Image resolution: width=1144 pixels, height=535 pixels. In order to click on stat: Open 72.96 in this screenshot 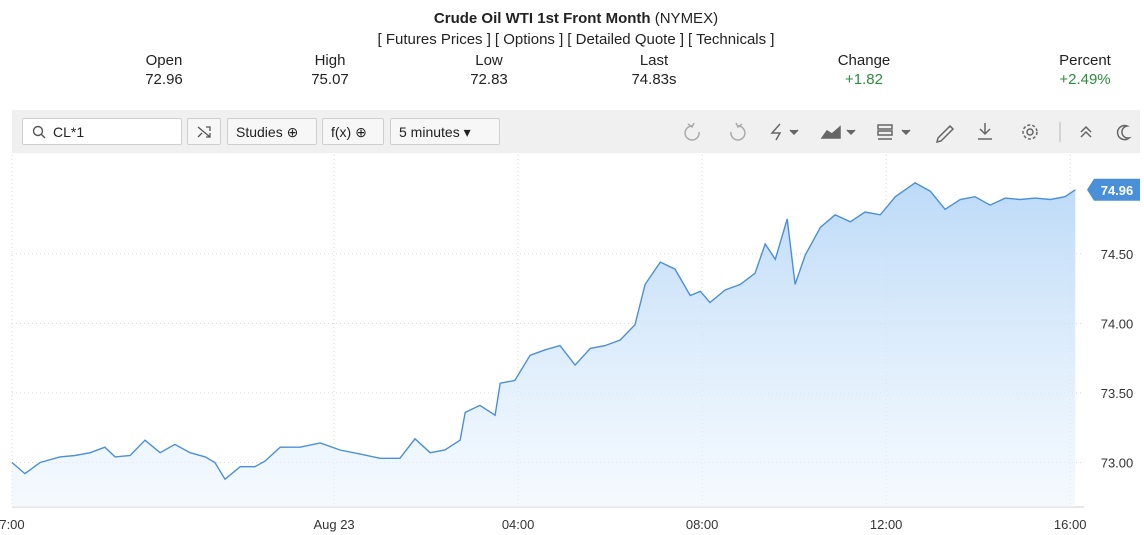, I will do `click(164, 70)`.